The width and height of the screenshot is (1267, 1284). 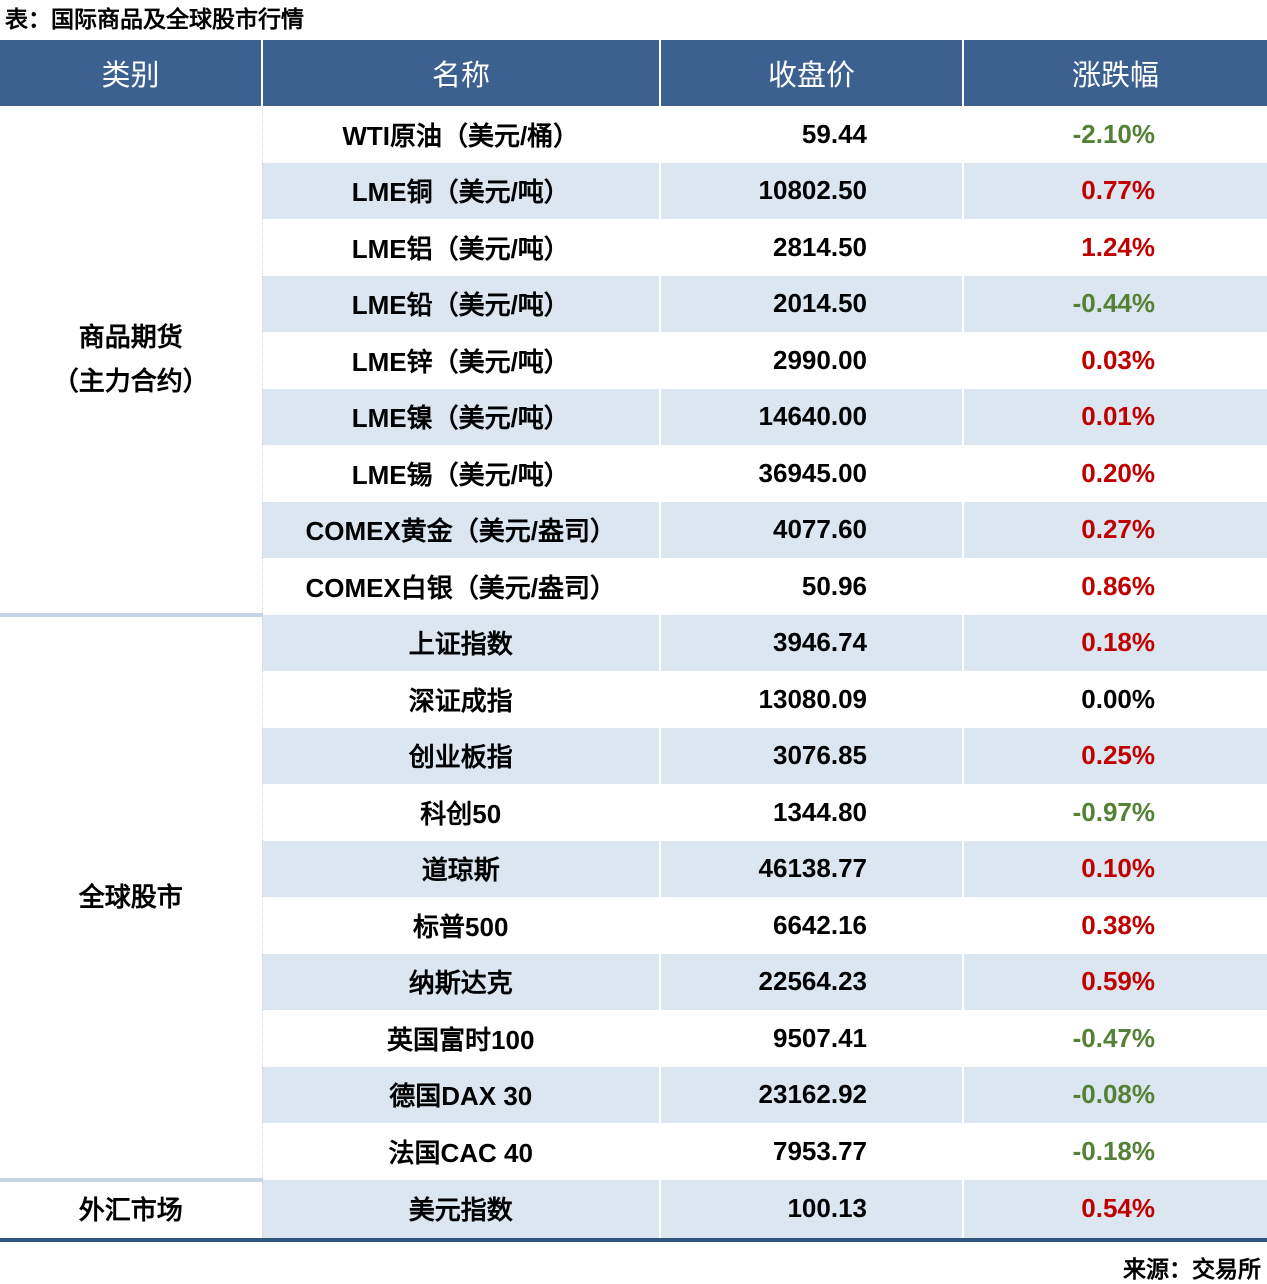 I want to click on table-row: COMEX黄金（美元/盎司） 4077.60 0.27%, so click(x=633, y=529).